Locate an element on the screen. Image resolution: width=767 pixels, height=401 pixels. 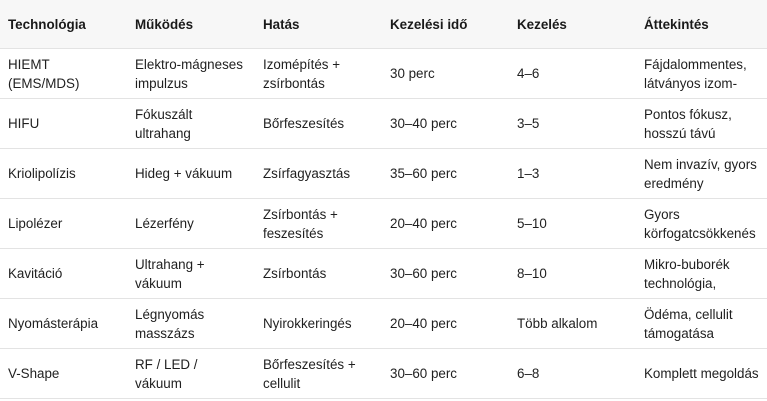
cell-sessions: Több alkalom is located at coordinates (572, 323).